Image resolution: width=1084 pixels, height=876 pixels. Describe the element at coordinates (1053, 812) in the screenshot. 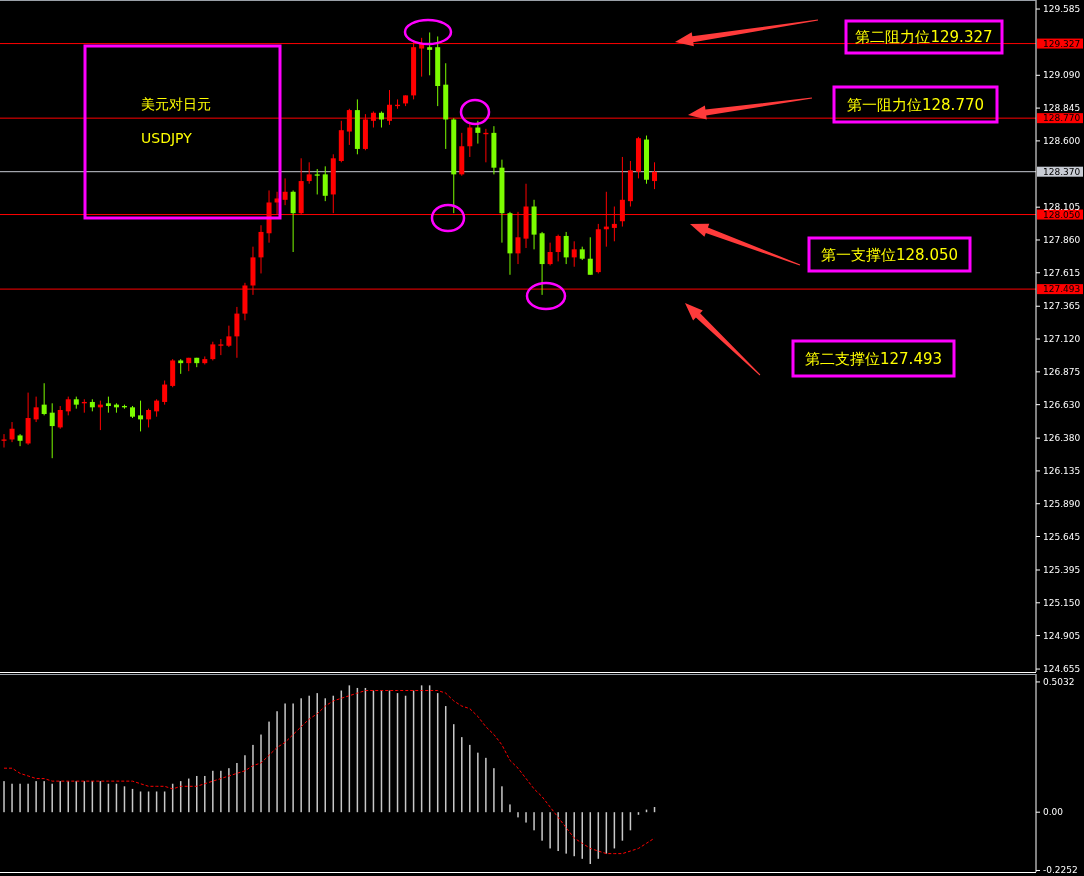

I see `y-tick-label: 0.00` at that location.